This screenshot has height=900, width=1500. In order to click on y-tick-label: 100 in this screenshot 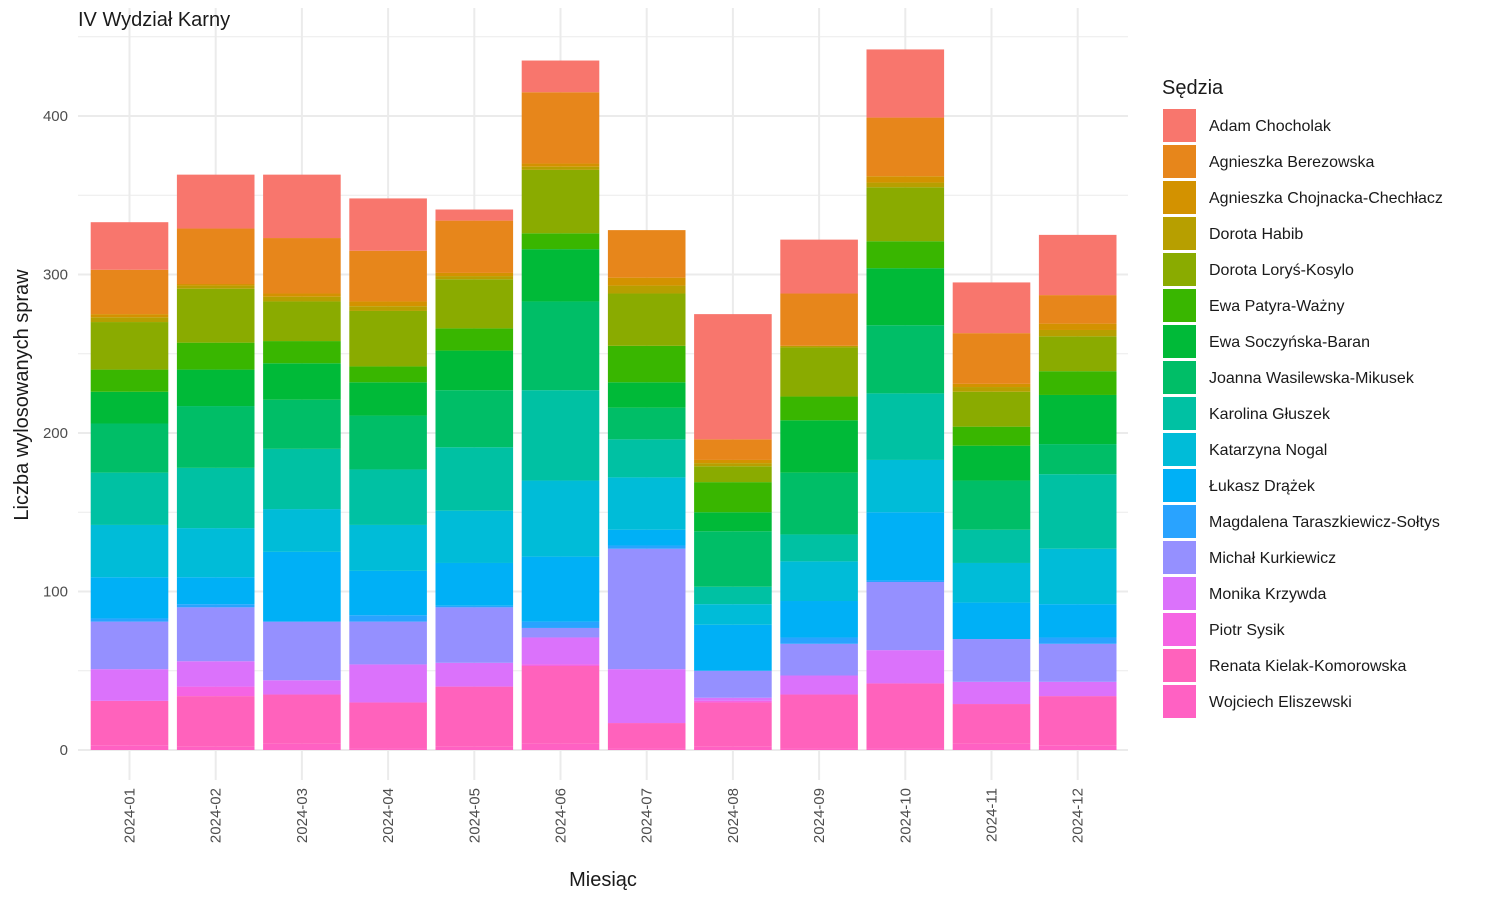, I will do `click(55, 592)`.